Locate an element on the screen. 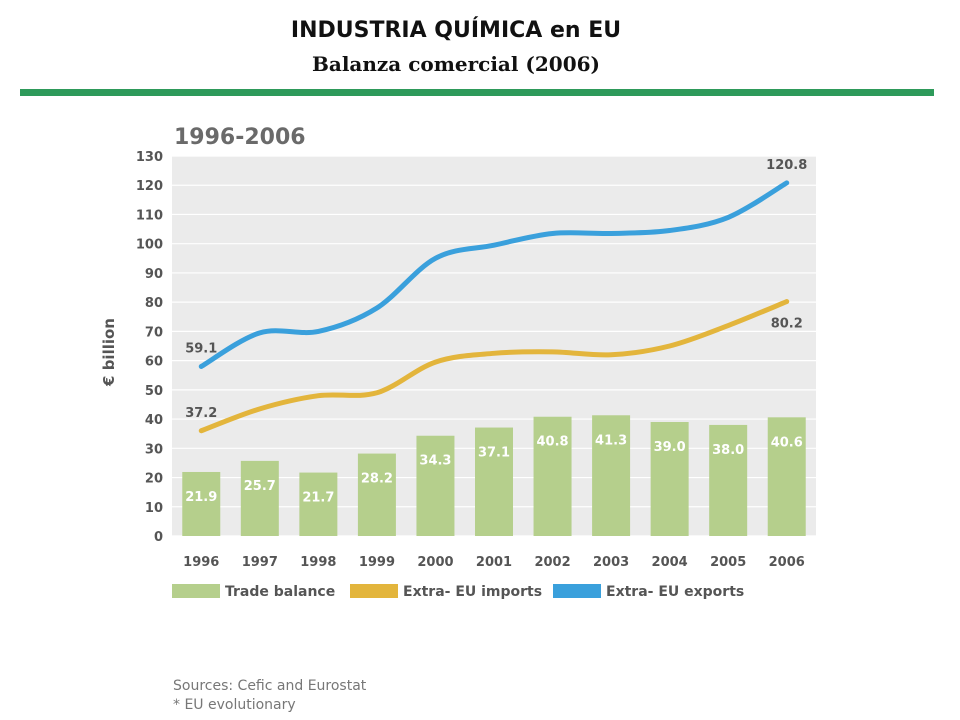 The image size is (960, 720). y-tick-label: 0 is located at coordinates (158, 537).